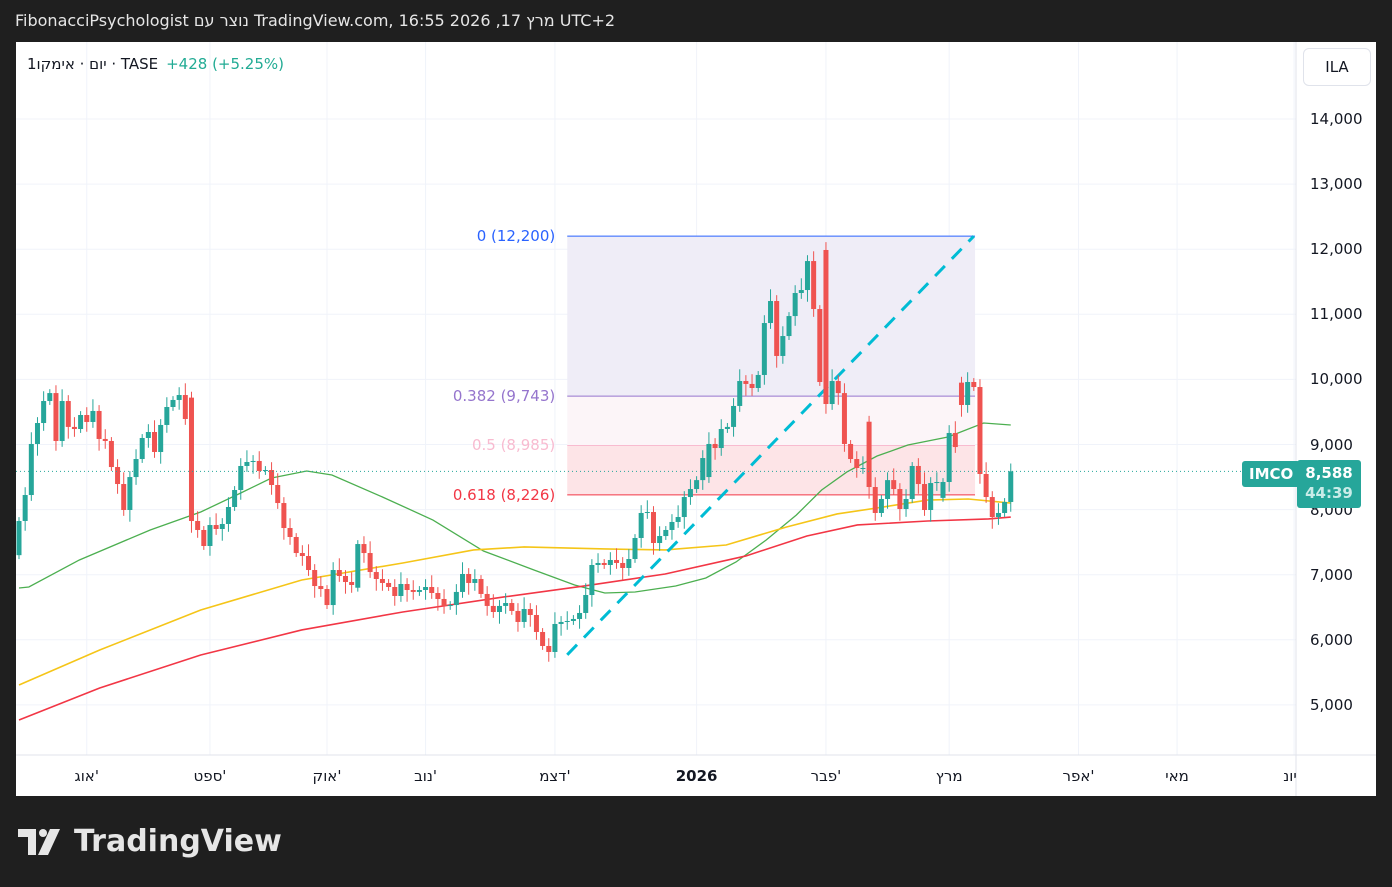  What do you see at coordinates (93, 64) in the screenshot?
I see `symbol-info: 1יום · אימקו · TASE` at bounding box center [93, 64].